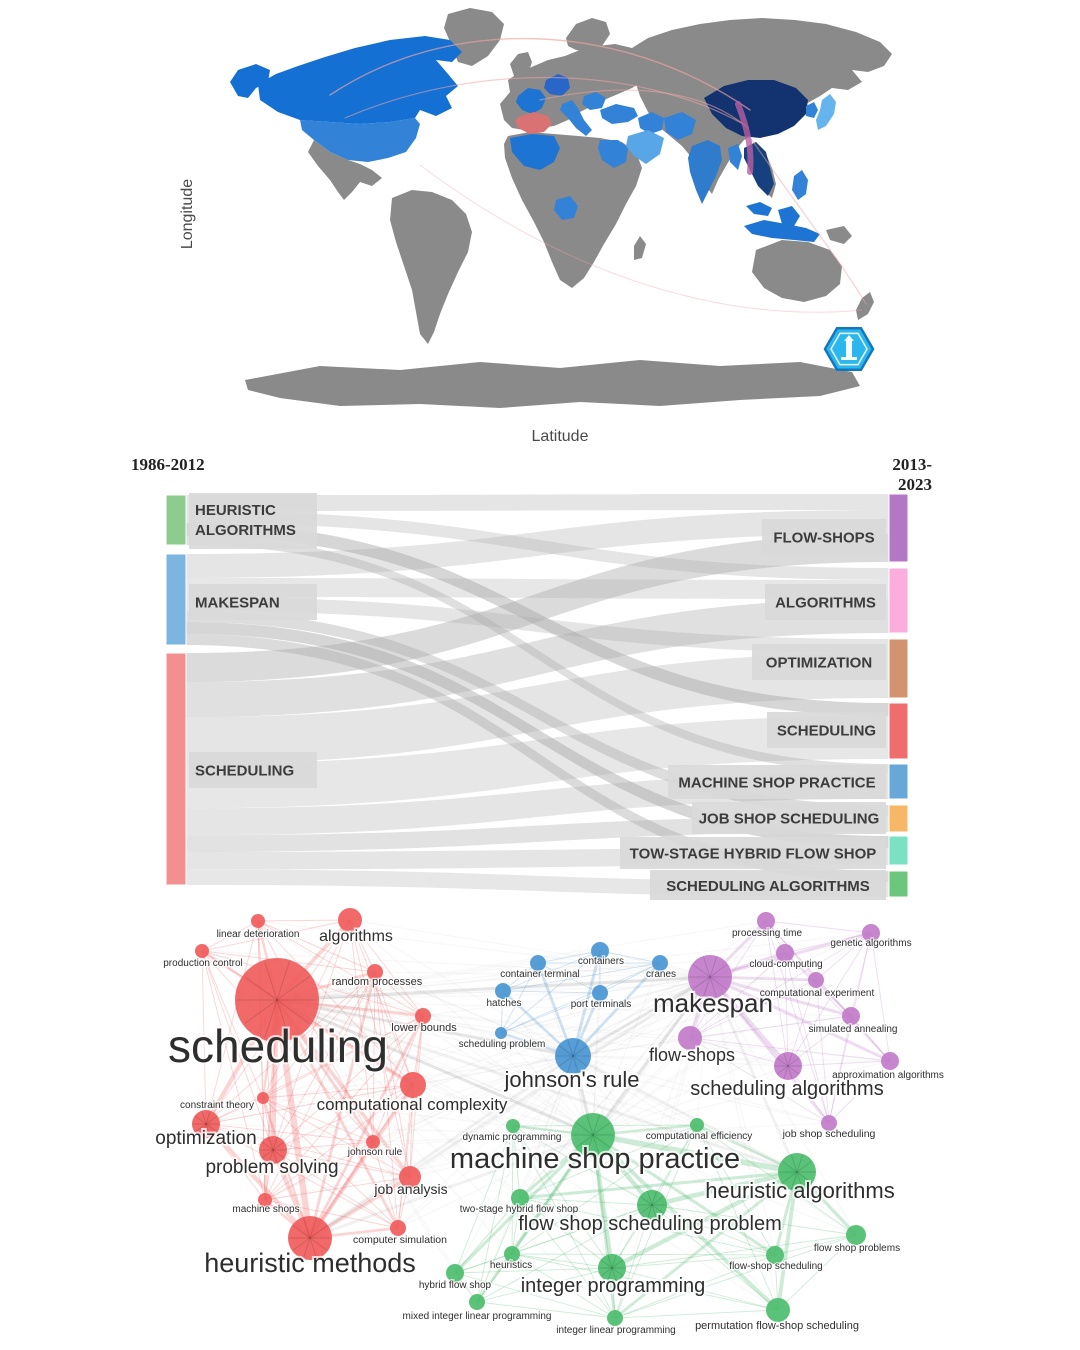 This screenshot has width=1080, height=1350. Describe the element at coordinates (819, 662) in the screenshot. I see `sankey-label-box-optimization` at that location.